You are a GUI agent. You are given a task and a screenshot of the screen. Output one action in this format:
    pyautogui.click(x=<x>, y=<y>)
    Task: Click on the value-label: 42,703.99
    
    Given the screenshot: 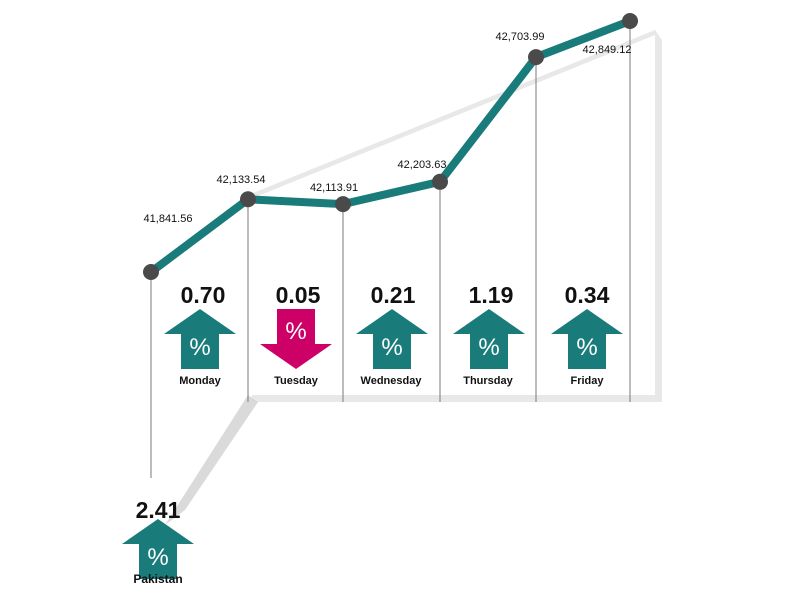 What is the action you would take?
    pyautogui.click(x=520, y=37)
    